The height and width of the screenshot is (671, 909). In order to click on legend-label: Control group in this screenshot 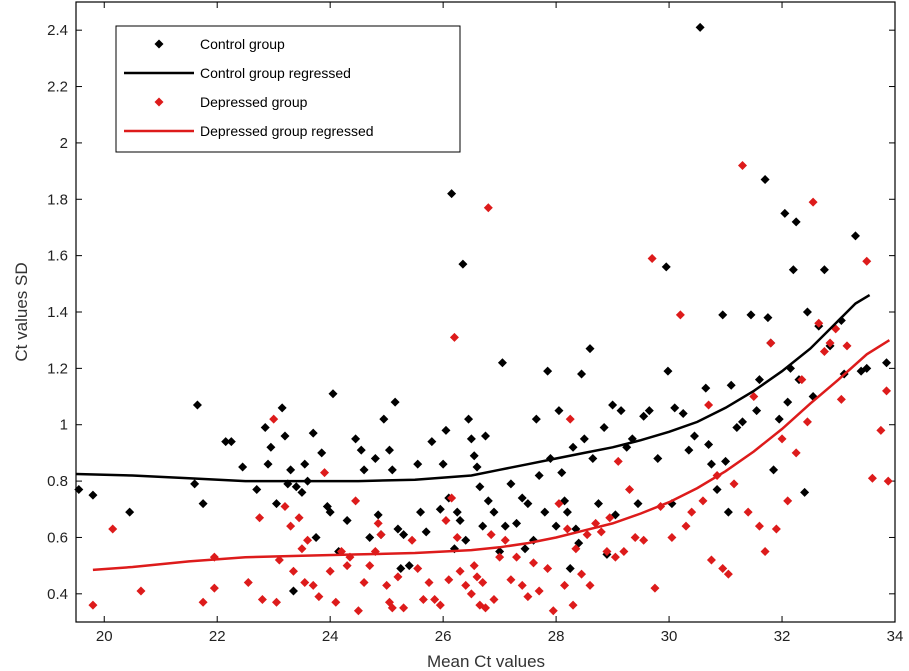, I will do `click(242, 44)`.